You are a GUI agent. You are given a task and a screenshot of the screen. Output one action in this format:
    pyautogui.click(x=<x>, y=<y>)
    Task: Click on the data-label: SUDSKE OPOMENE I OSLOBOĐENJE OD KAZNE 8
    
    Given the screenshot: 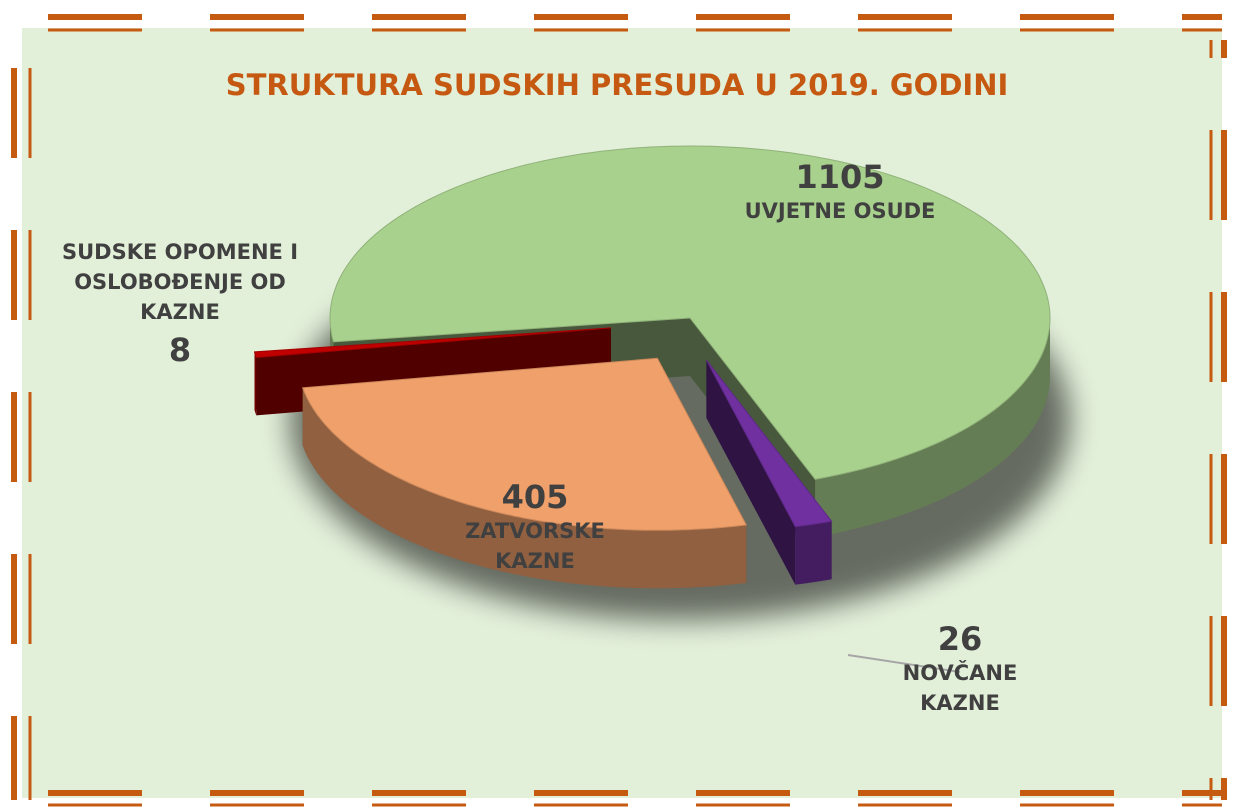 What is the action you would take?
    pyautogui.click(x=180, y=303)
    